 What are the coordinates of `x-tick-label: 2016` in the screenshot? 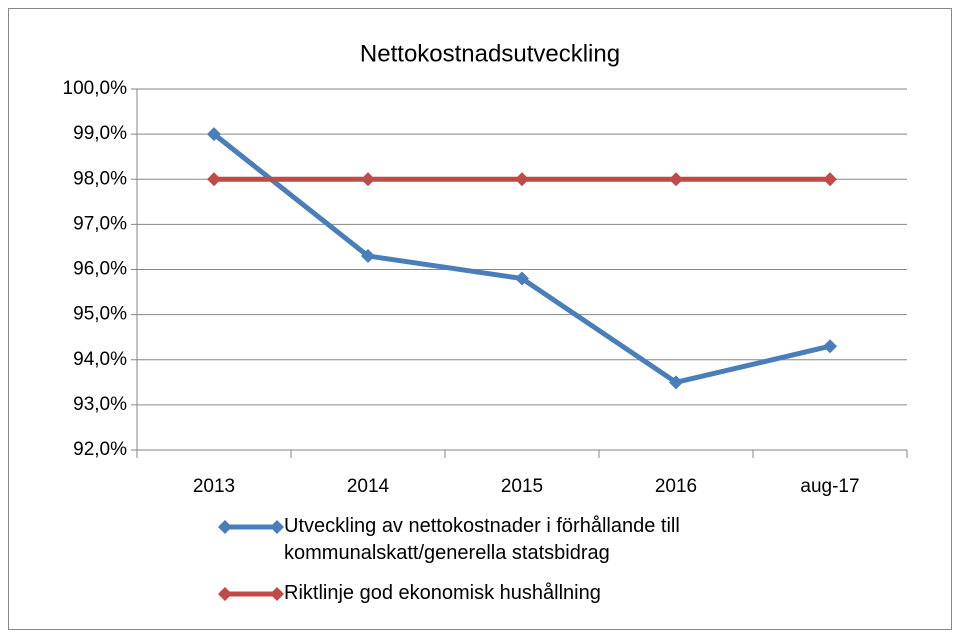 It's located at (676, 486).